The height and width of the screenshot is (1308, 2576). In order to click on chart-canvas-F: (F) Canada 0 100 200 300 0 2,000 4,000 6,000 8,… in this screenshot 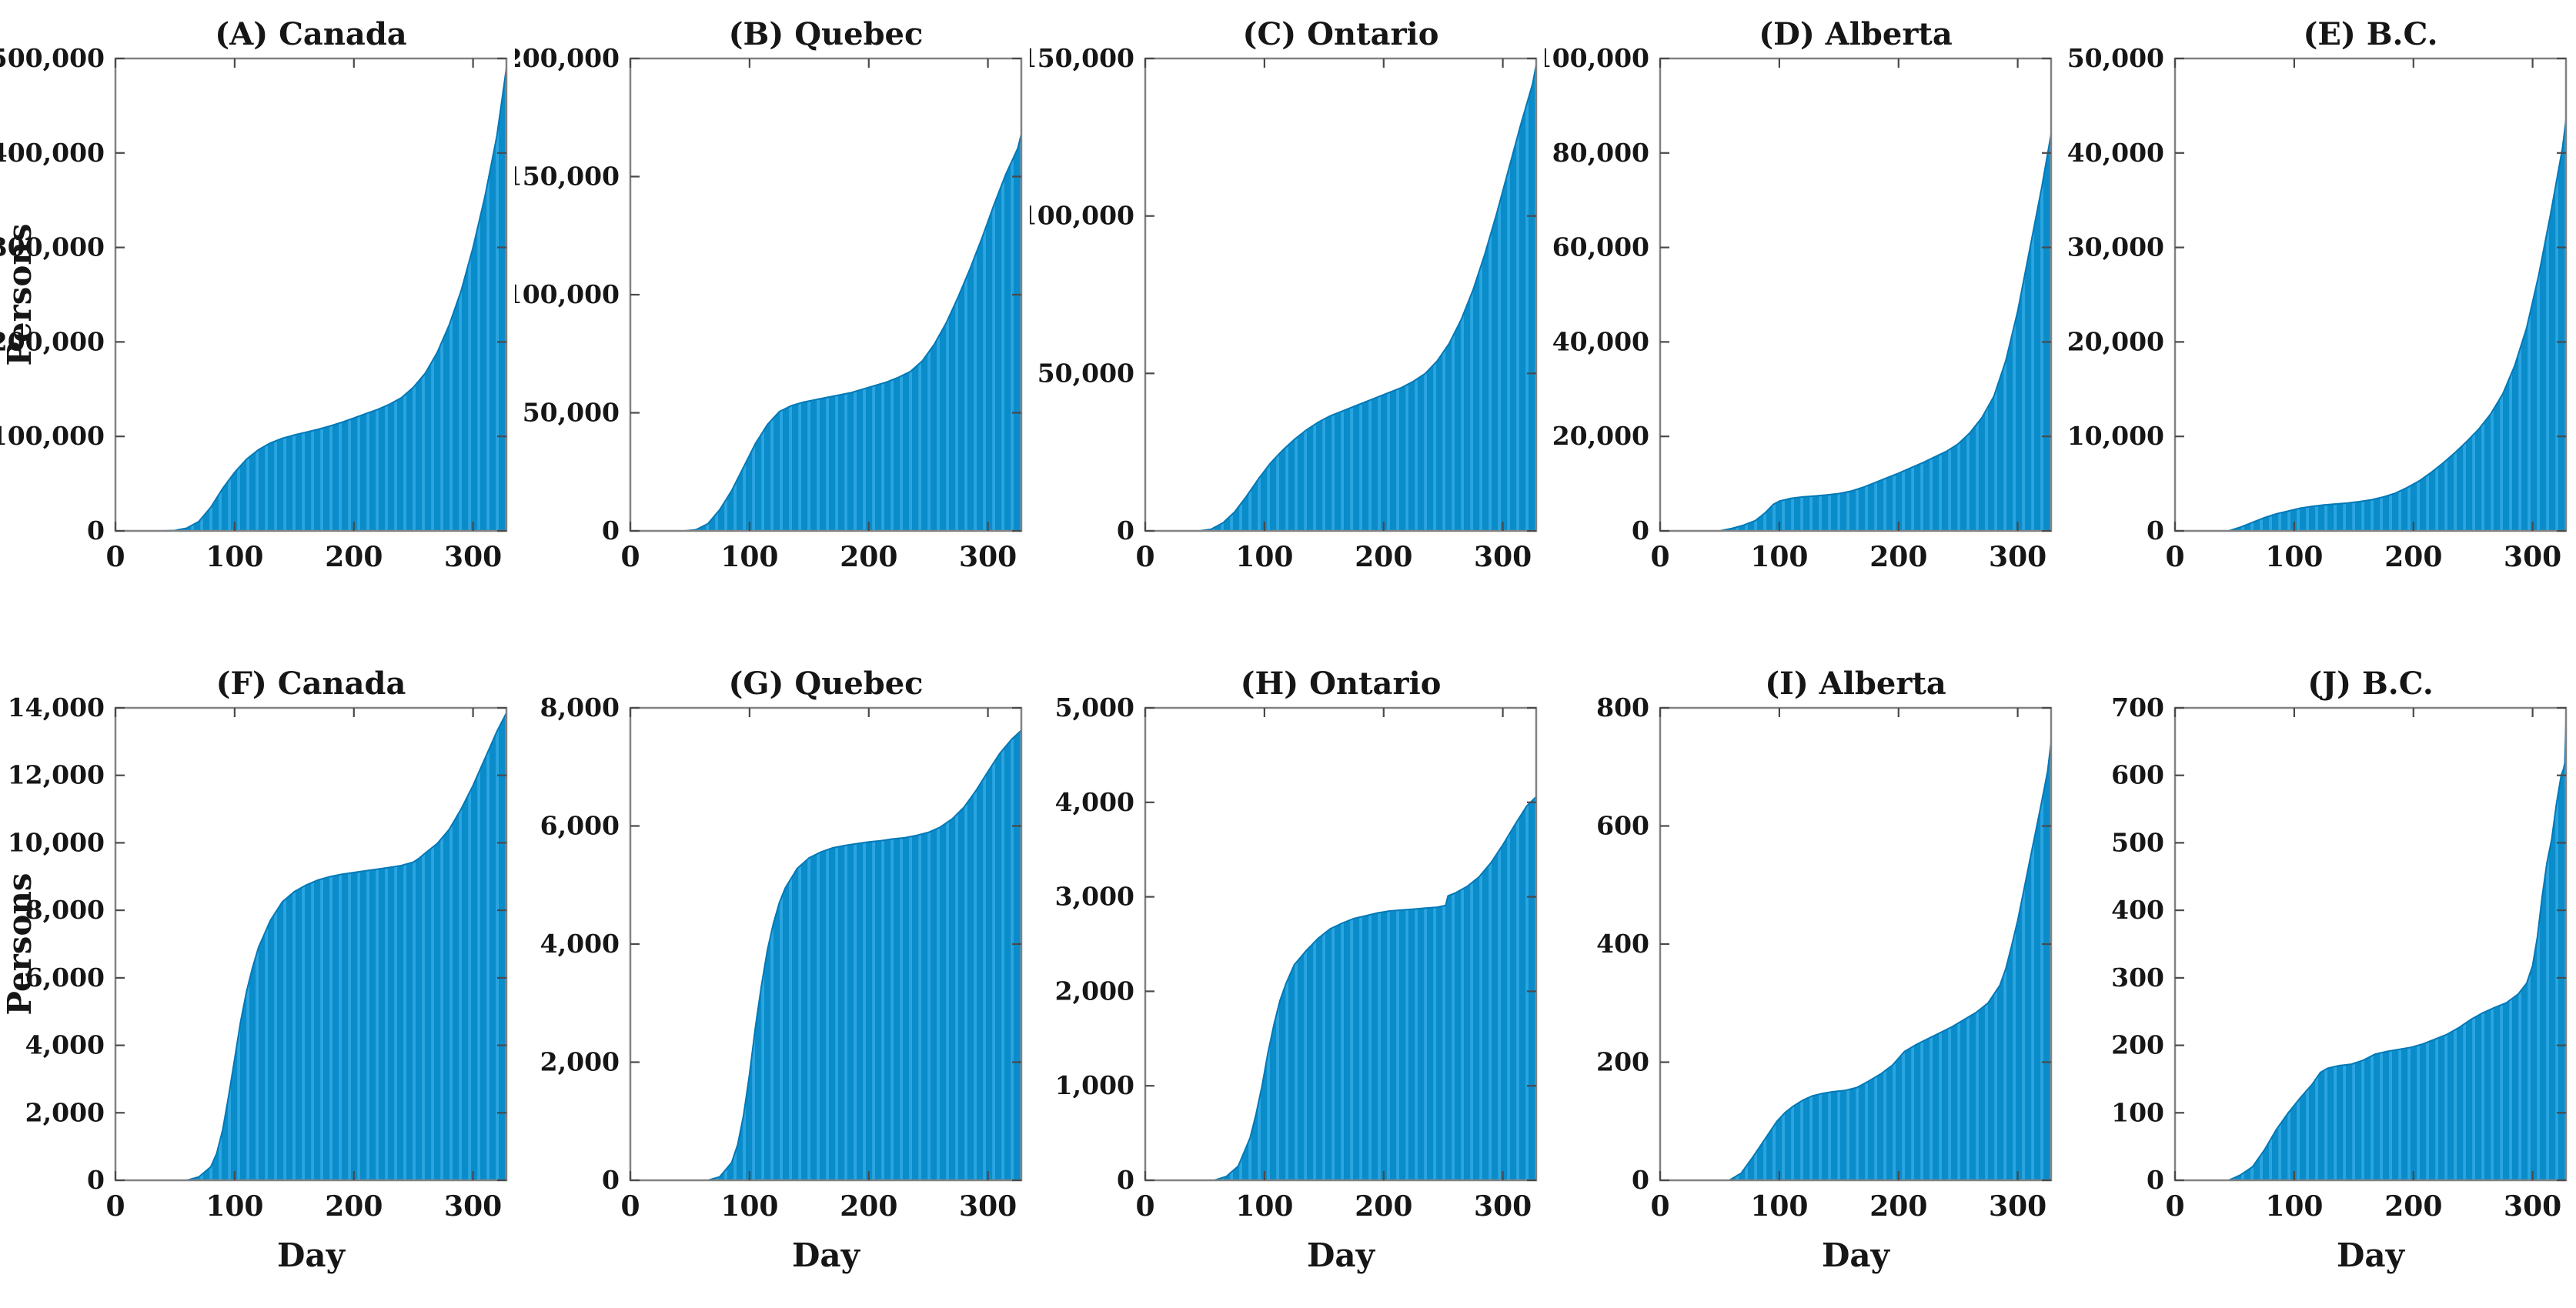, I will do `click(255, 970)`.